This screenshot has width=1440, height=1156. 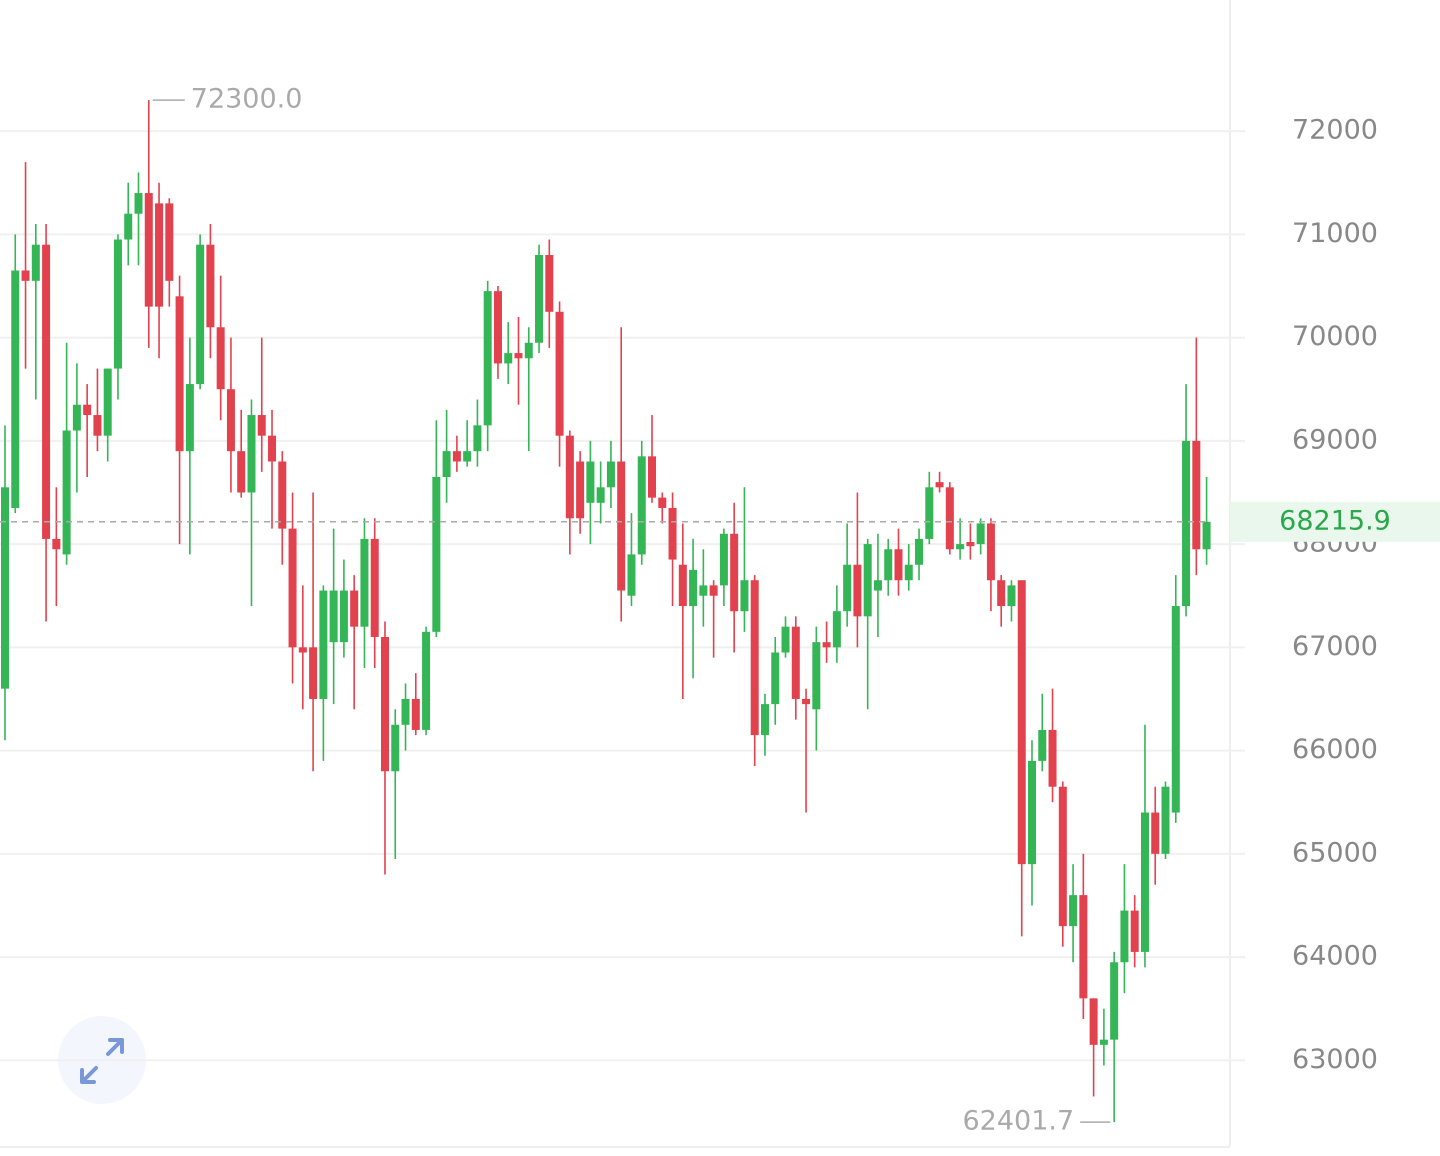 What do you see at coordinates (1335, 852) in the screenshot?
I see `y-tick-label: 65000` at bounding box center [1335, 852].